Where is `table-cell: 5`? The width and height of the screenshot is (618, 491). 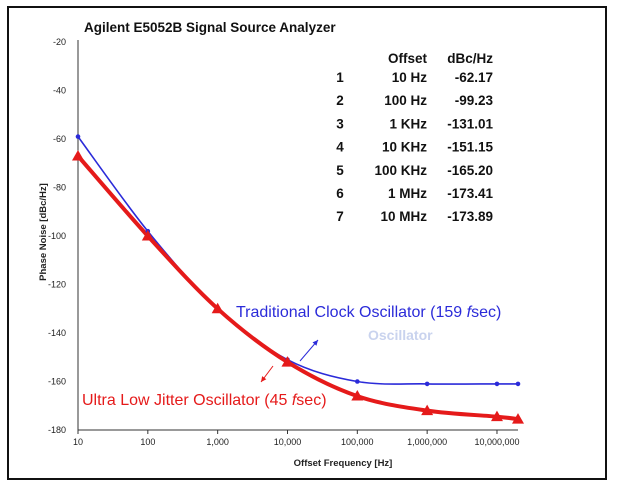 table-cell: 5 is located at coordinates (340, 170).